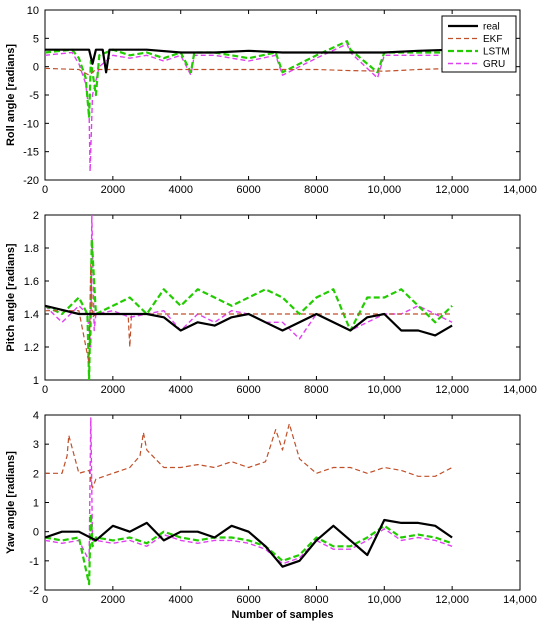  I want to click on y-tick-label: 1.6, so click(31, 282).